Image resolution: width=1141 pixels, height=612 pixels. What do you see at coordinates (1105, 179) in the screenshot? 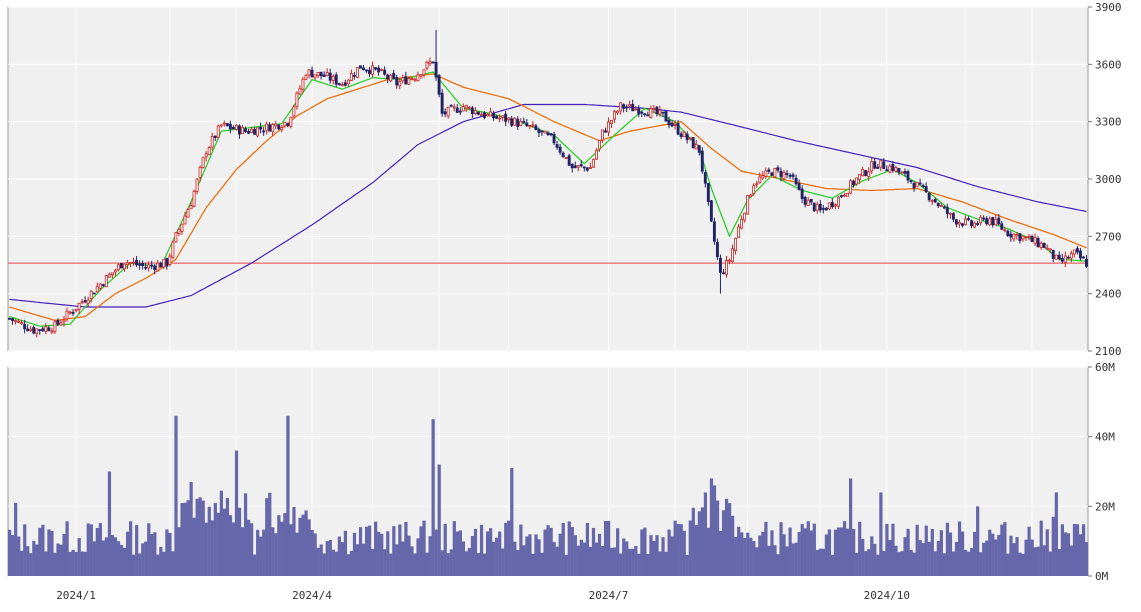
I see `price-y-axis: 3900 3600 3300 3000 2700 2400 2100` at bounding box center [1105, 179].